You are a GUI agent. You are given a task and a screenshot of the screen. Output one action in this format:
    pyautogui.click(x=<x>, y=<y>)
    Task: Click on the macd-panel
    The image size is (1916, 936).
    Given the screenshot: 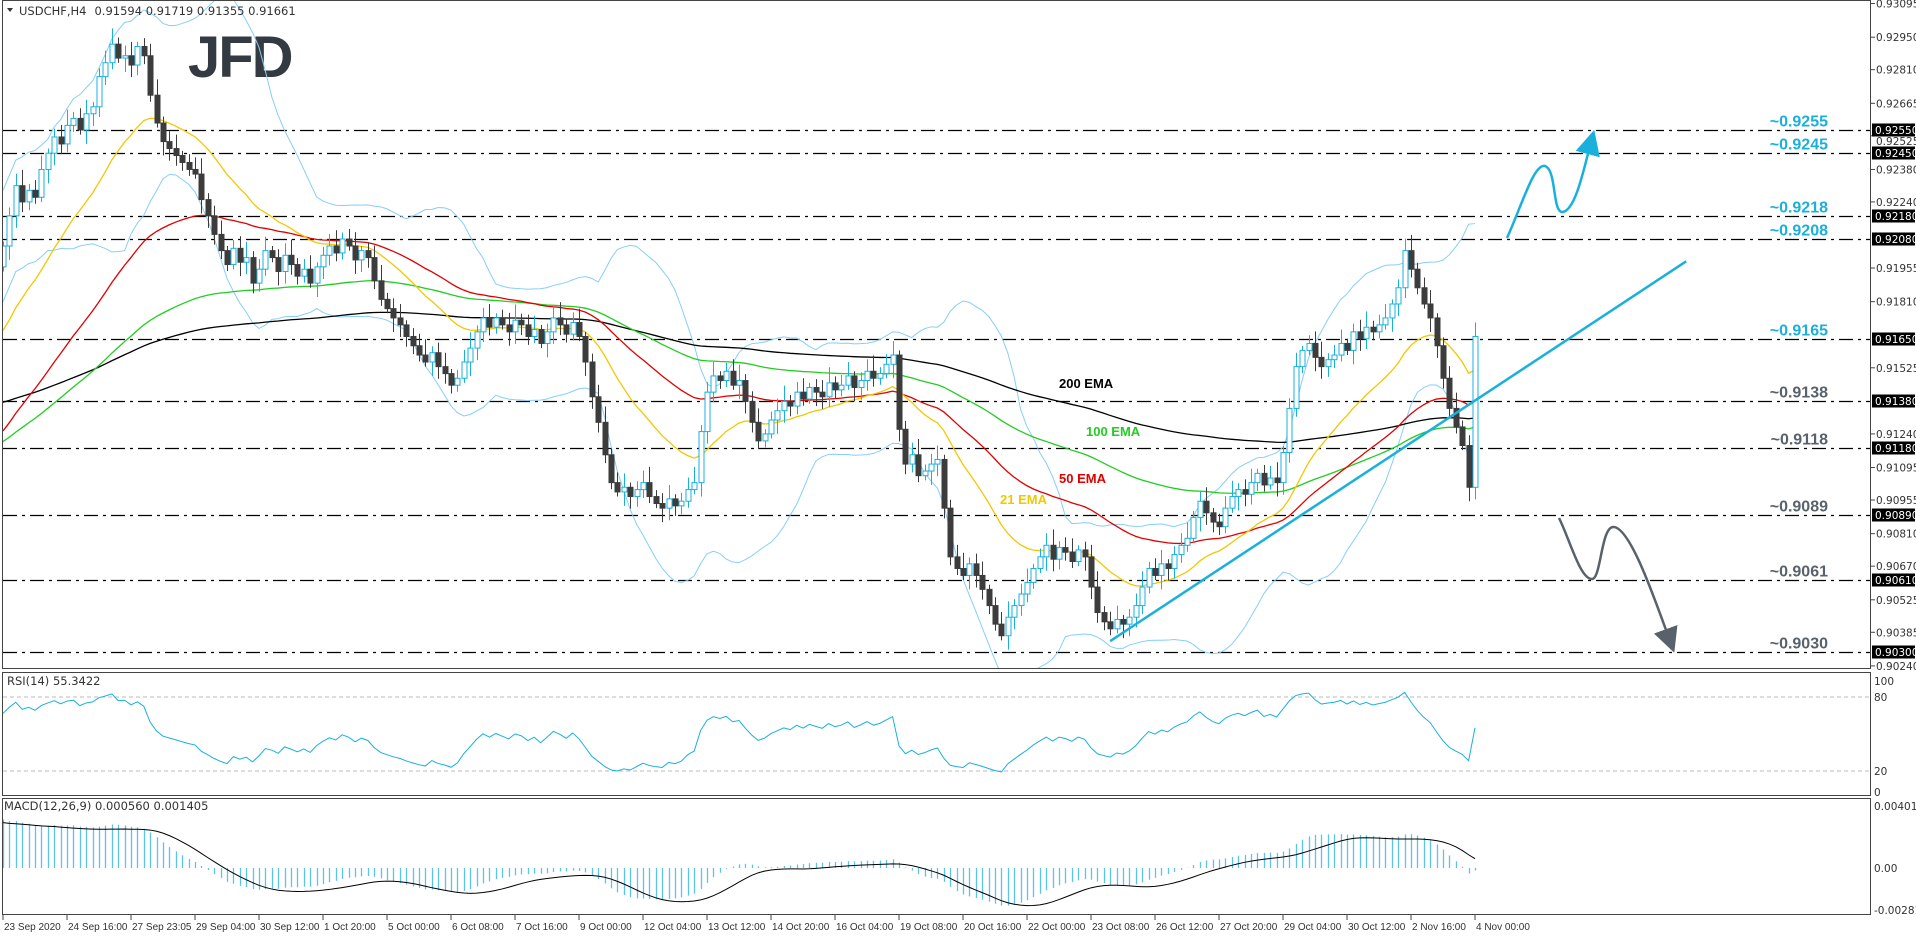 What is the action you would take?
    pyautogui.click(x=936, y=856)
    